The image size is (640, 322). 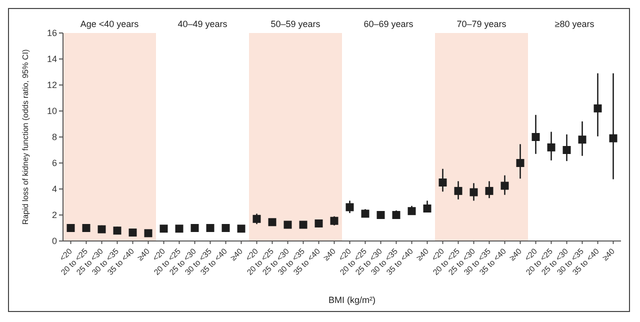 What do you see at coordinates (54, 189) in the screenshot?
I see `y-tick-label: 4` at bounding box center [54, 189].